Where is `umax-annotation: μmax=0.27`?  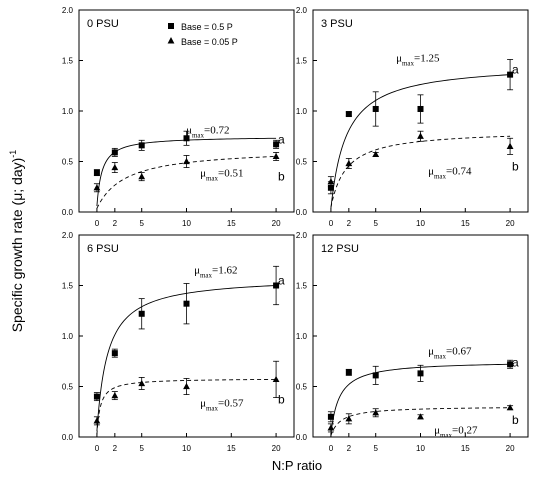 umax-annotation: μmax=0.27 is located at coordinates (456, 432).